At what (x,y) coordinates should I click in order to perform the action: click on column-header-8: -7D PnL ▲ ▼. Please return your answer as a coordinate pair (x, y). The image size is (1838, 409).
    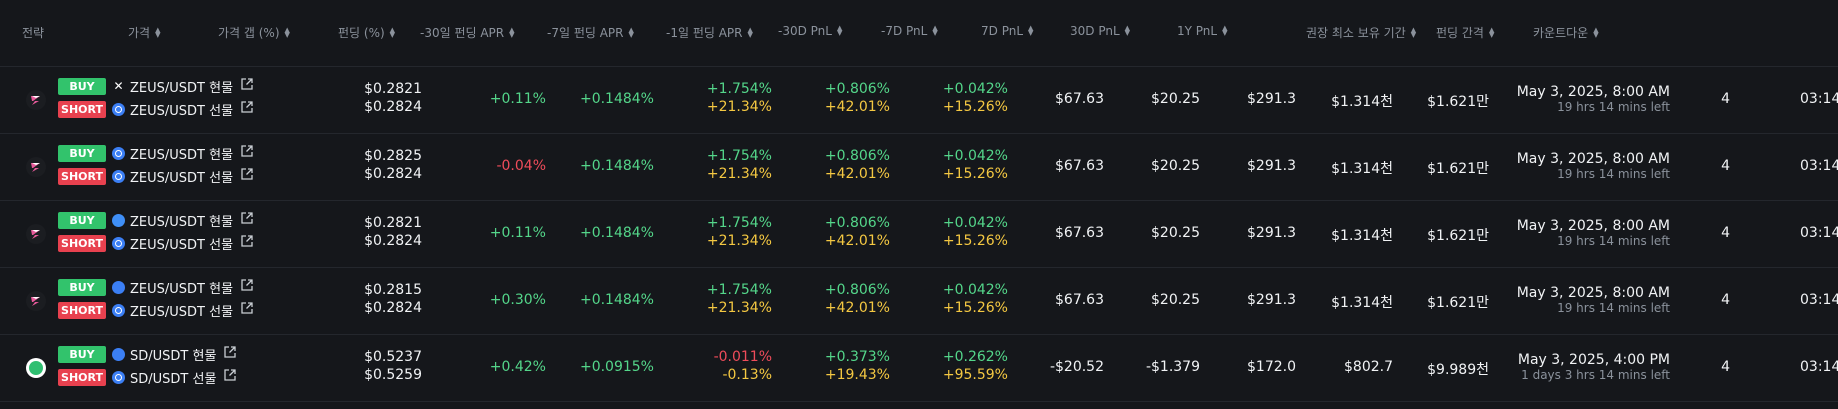
    Looking at the image, I should click on (909, 31).